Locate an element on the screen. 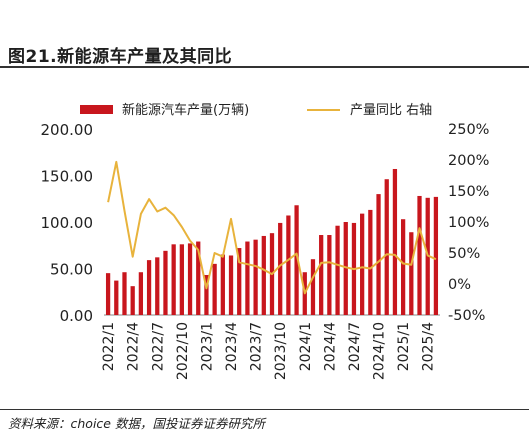 Image resolution: width=529 pixels, height=435 pixels. x-tick-label: 2025/1 is located at coordinates (404, 346).